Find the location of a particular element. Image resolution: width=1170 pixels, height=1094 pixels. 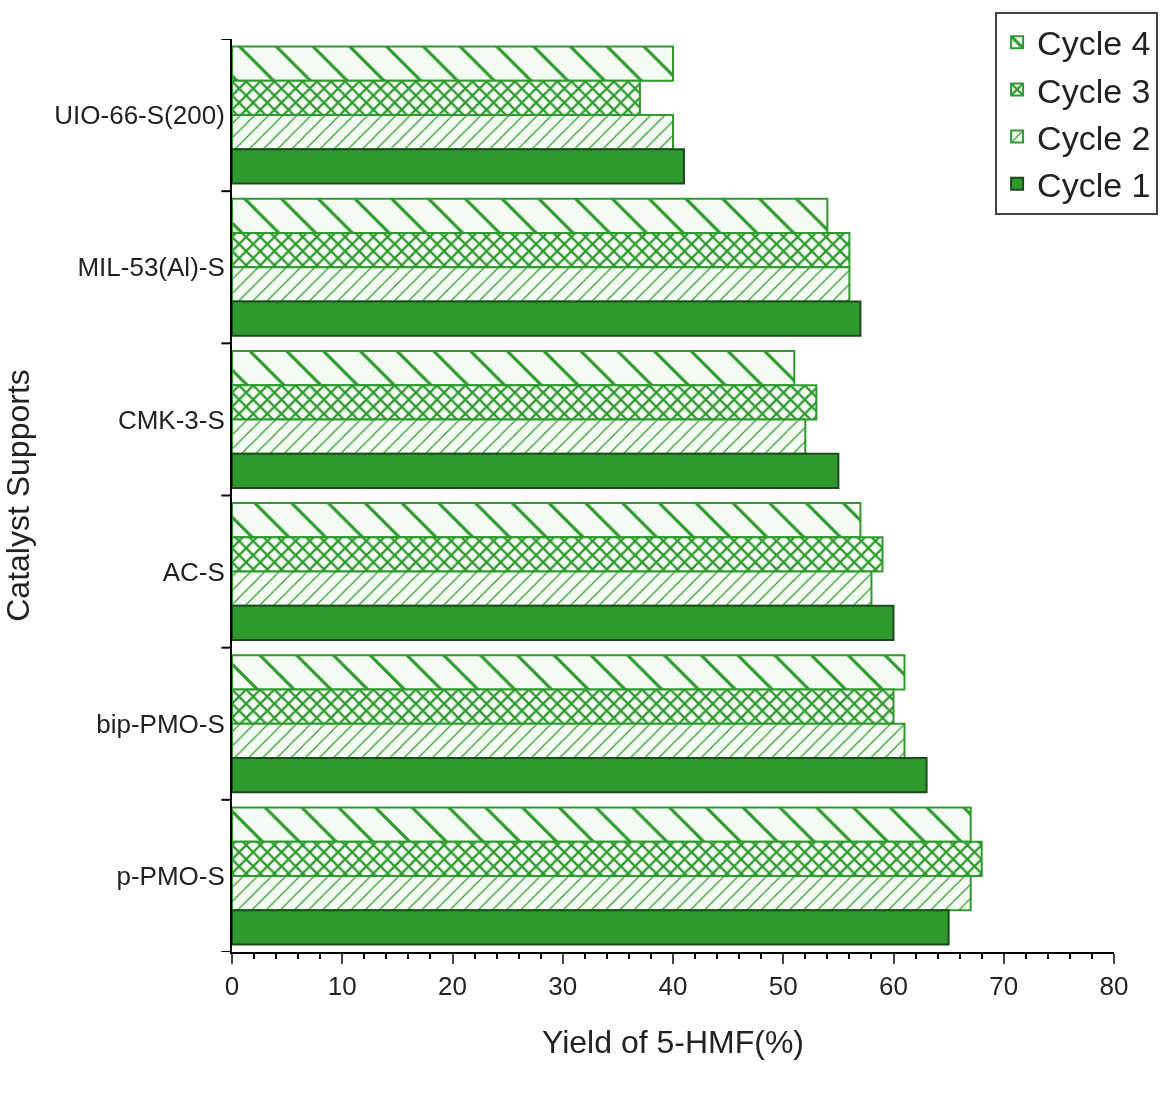

x-tick-label: 50 is located at coordinates (783, 986).